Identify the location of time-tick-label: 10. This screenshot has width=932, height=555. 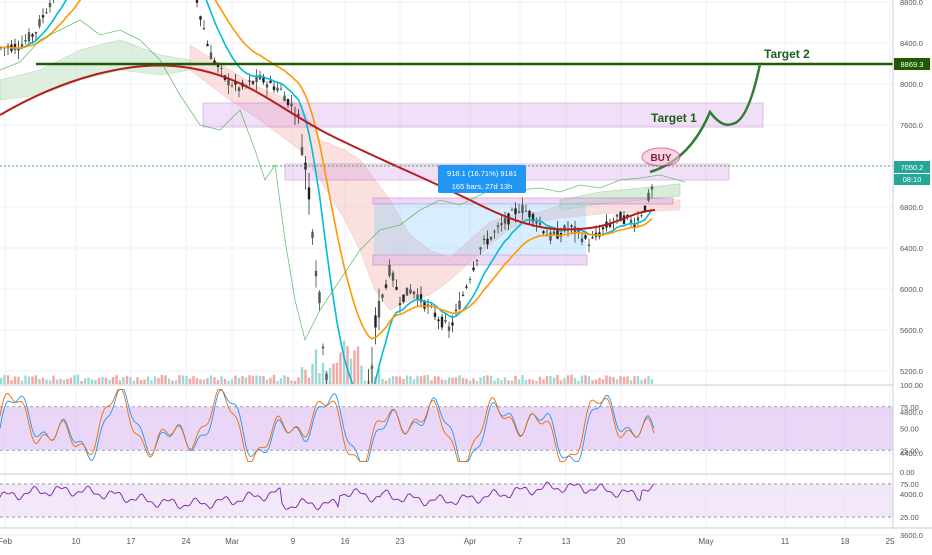
(76, 541).